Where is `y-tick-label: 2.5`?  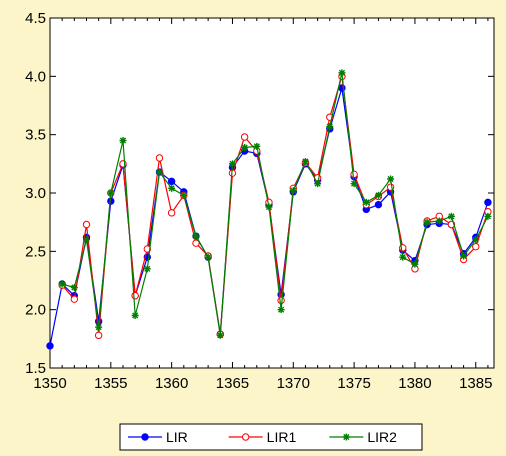 y-tick-label: 2.5 is located at coordinates (35, 251).